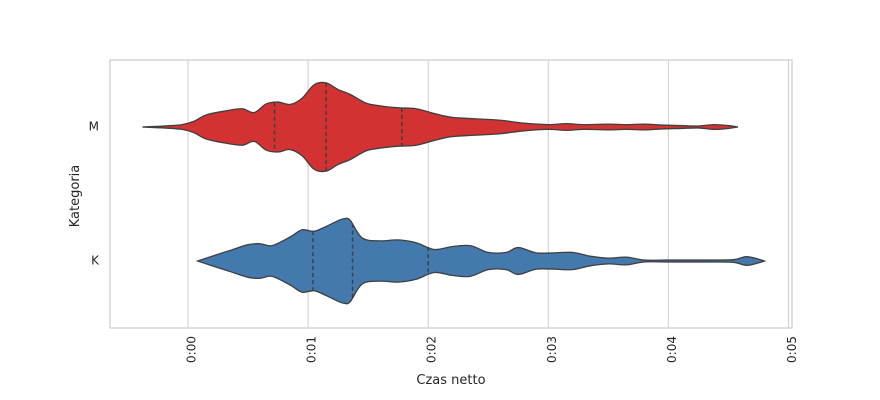 Image resolution: width=880 pixels, height=400 pixels. I want to click on x-tick-label: 0:04, so click(672, 349).